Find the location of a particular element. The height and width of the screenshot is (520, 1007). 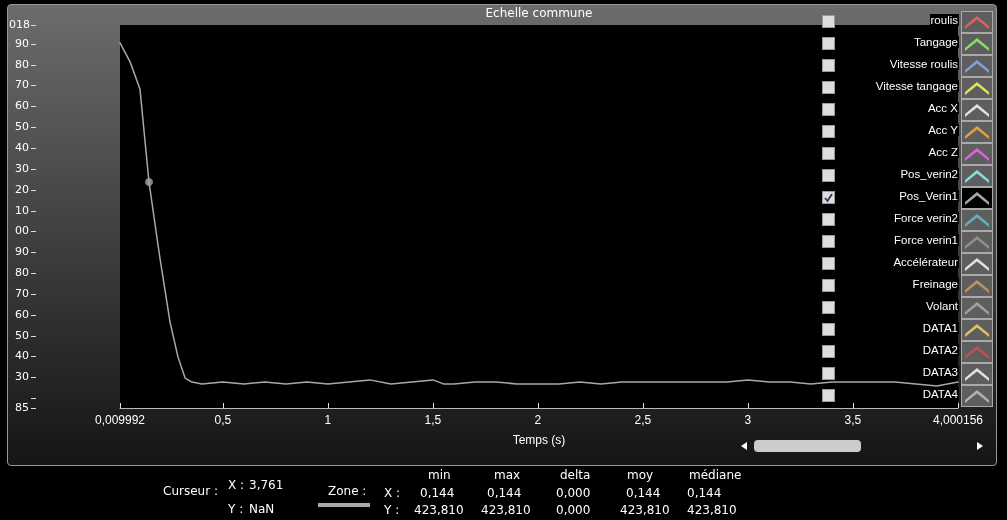

legend-label: Vitesse roulis is located at coordinates (923, 64).